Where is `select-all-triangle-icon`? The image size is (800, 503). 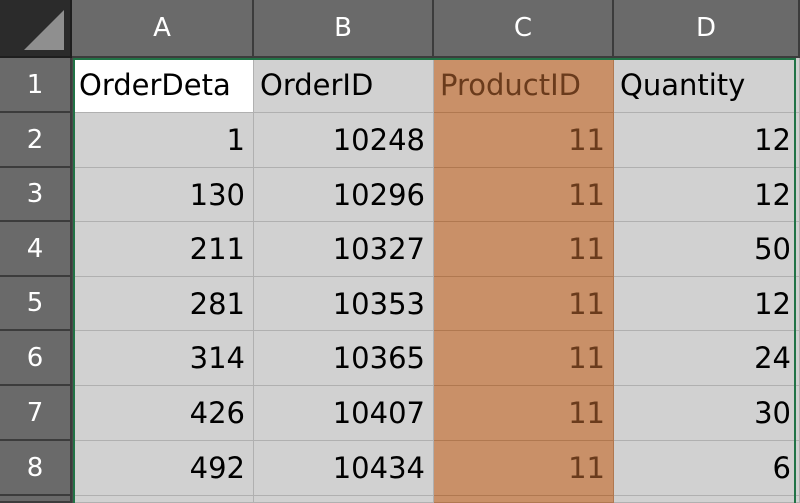 select-all-triangle-icon is located at coordinates (44, 30).